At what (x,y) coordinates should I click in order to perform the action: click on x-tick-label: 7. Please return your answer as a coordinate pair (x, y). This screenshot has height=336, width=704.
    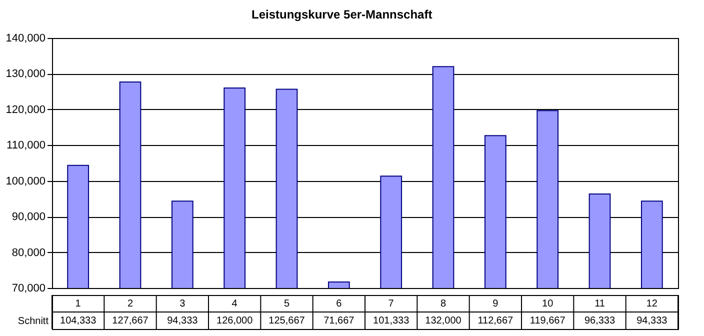
    Looking at the image, I should click on (391, 304).